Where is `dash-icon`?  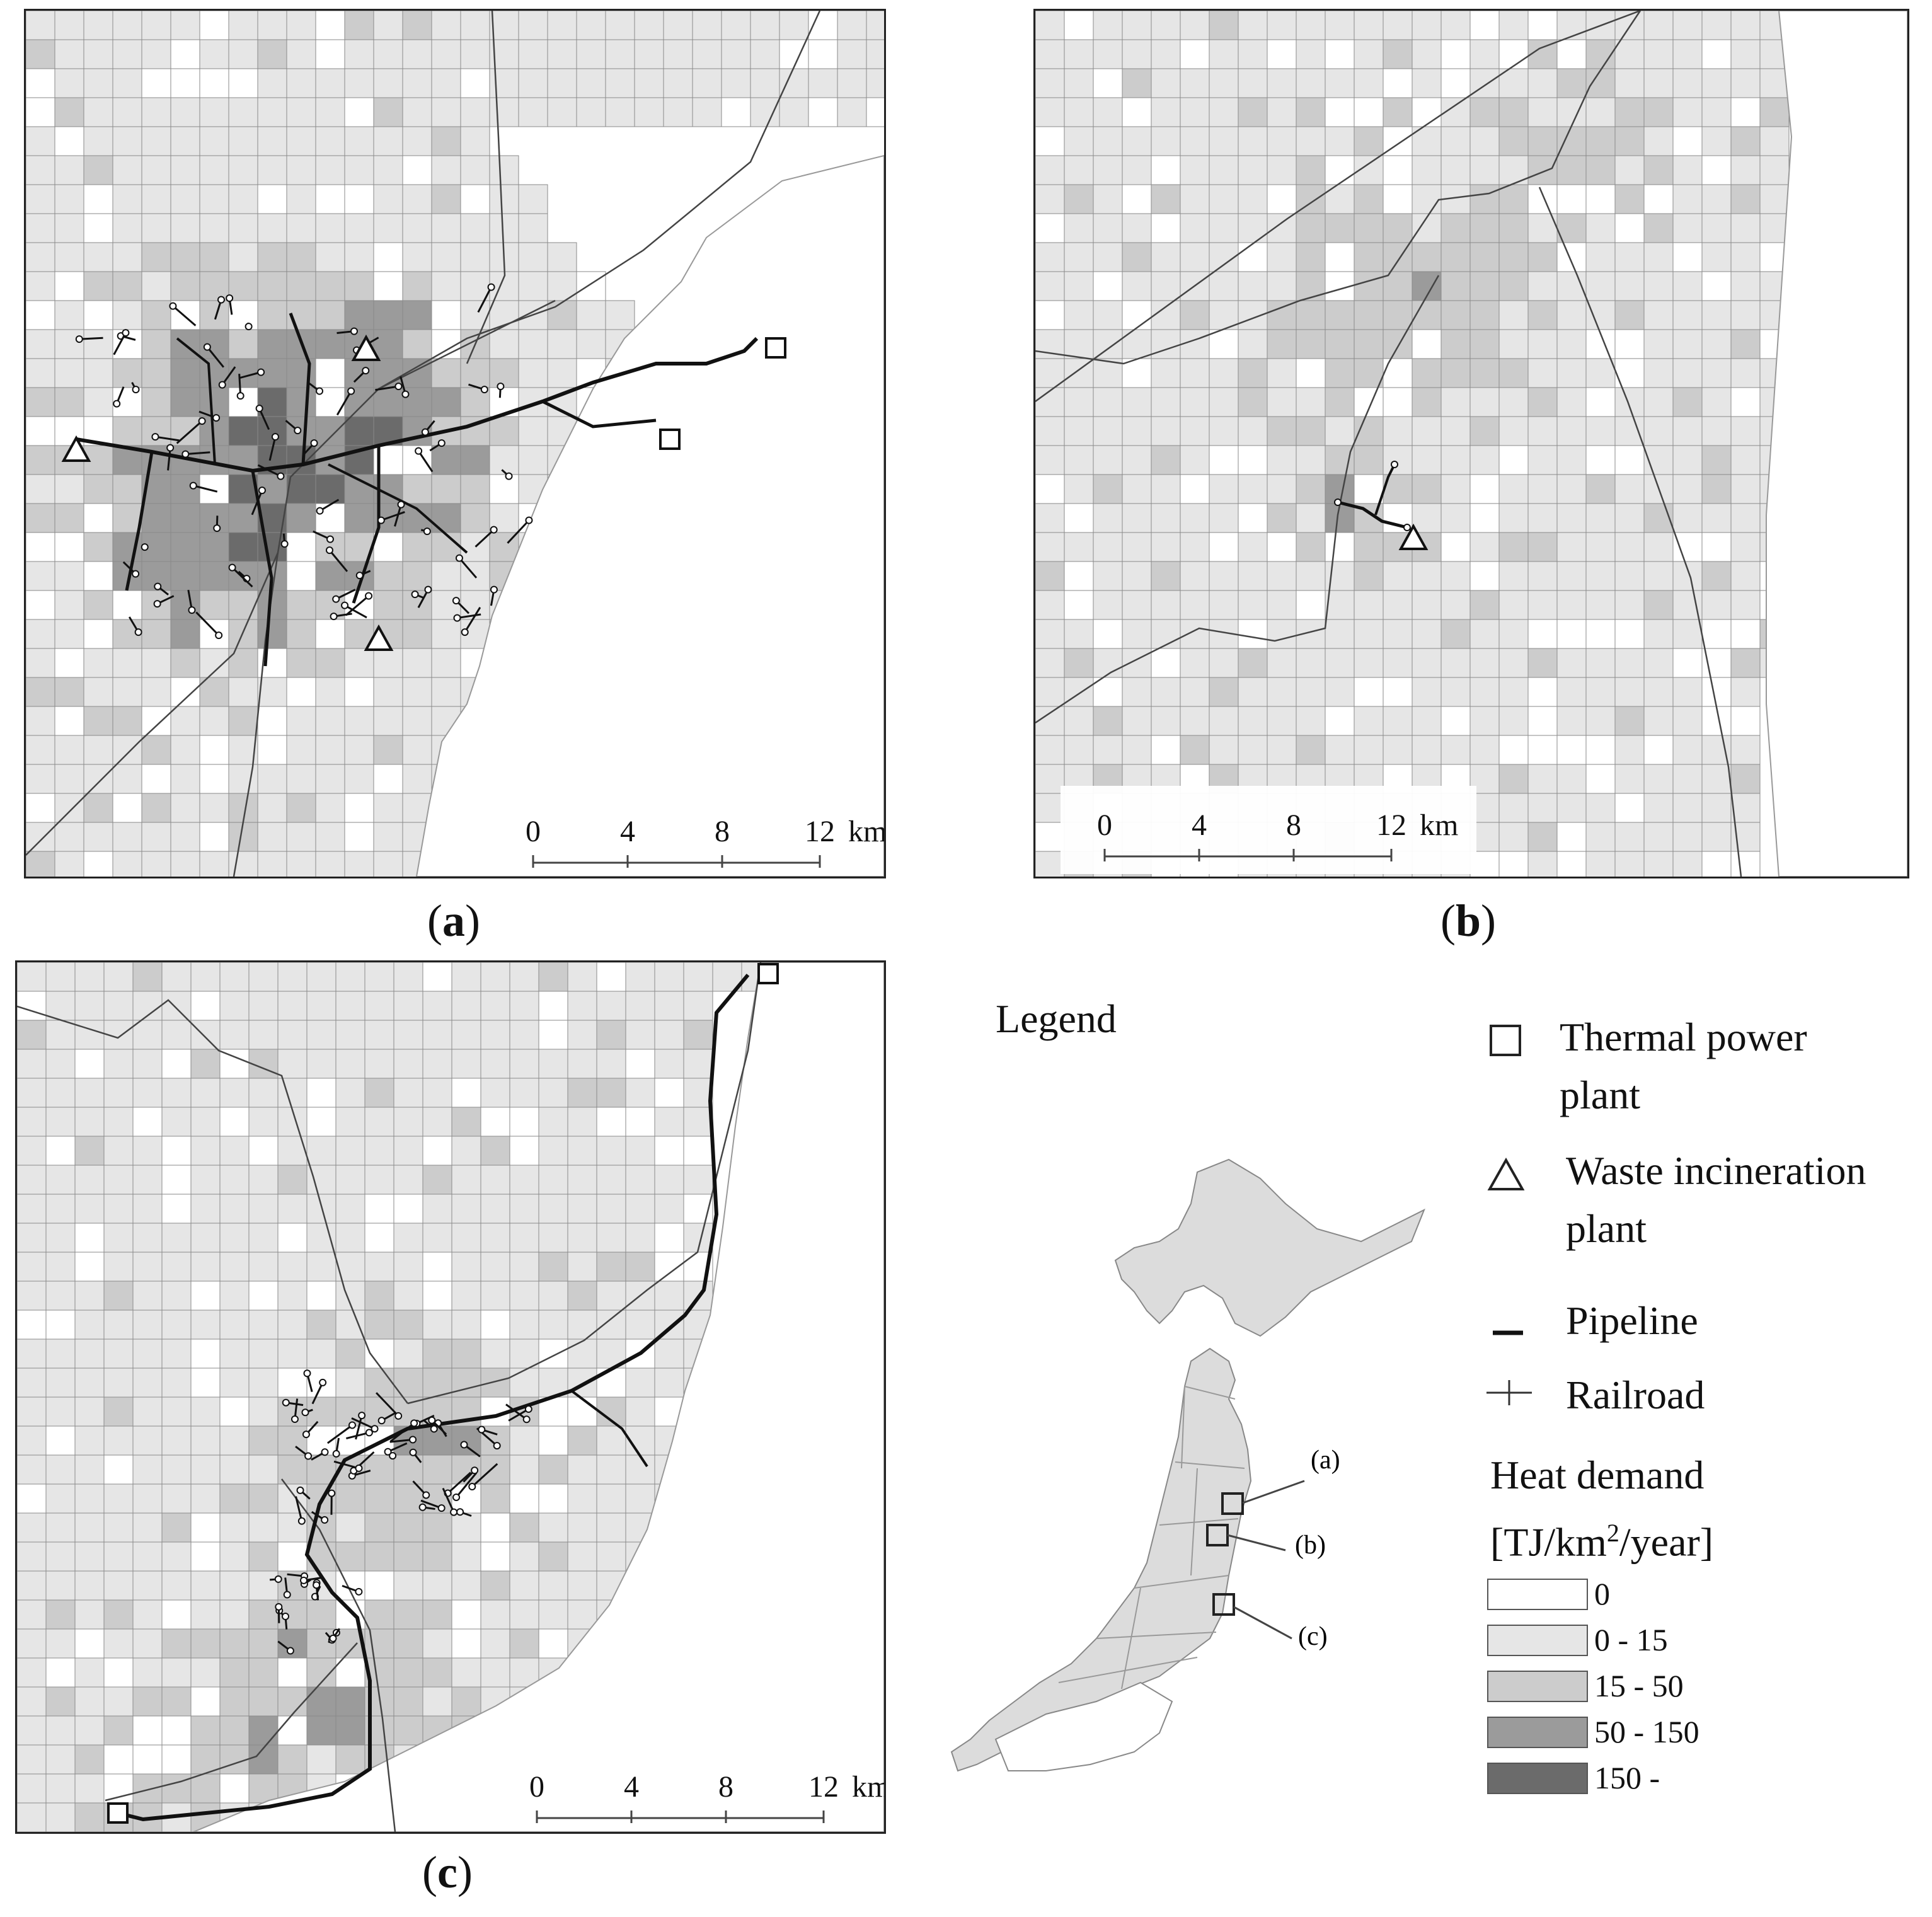 dash-icon is located at coordinates (1508, 1332).